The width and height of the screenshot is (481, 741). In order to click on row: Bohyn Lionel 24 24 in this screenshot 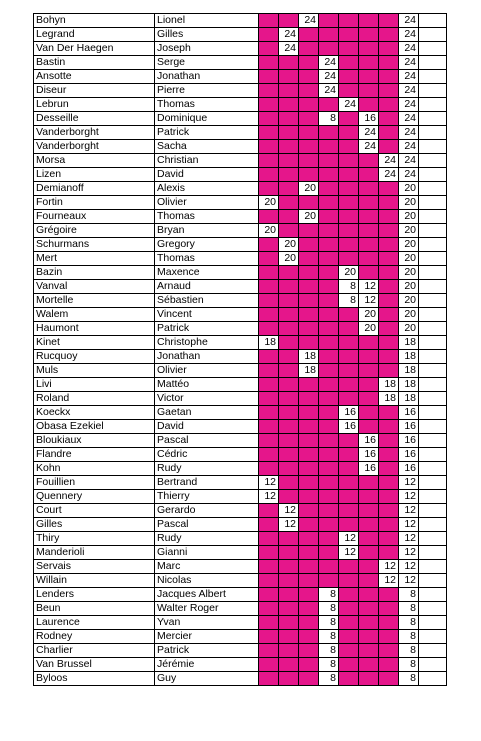, I will do `click(240, 20)`.